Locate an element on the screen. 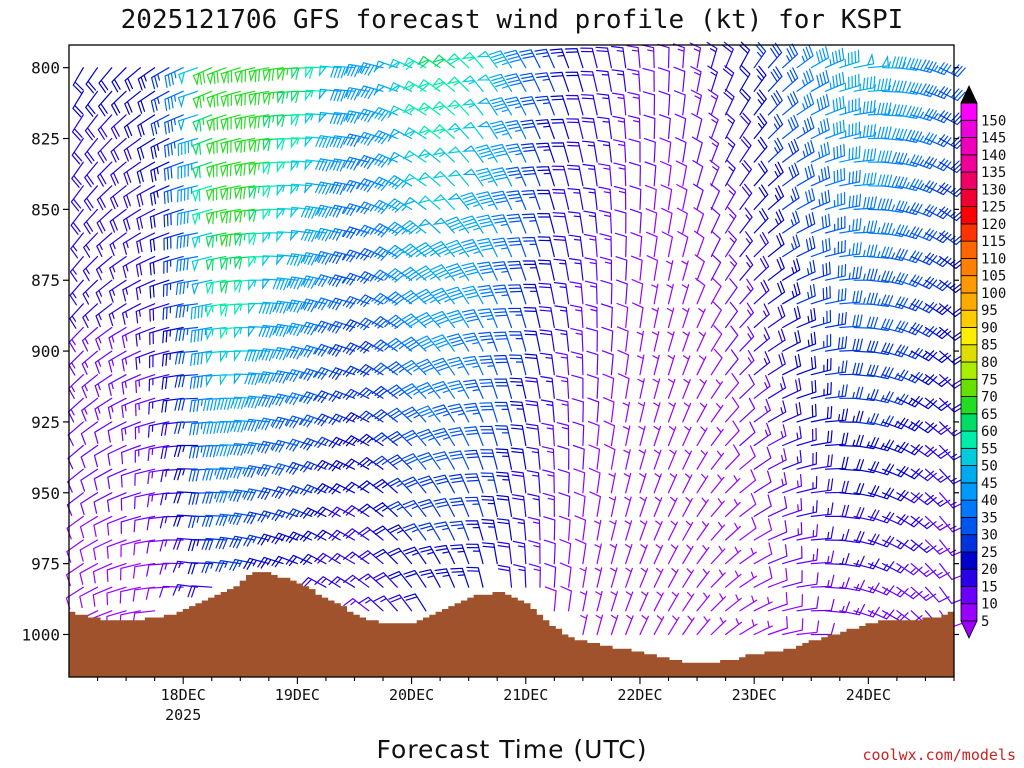 This screenshot has width=1024, height=768. colorbar-label: 25 is located at coordinates (989, 553).